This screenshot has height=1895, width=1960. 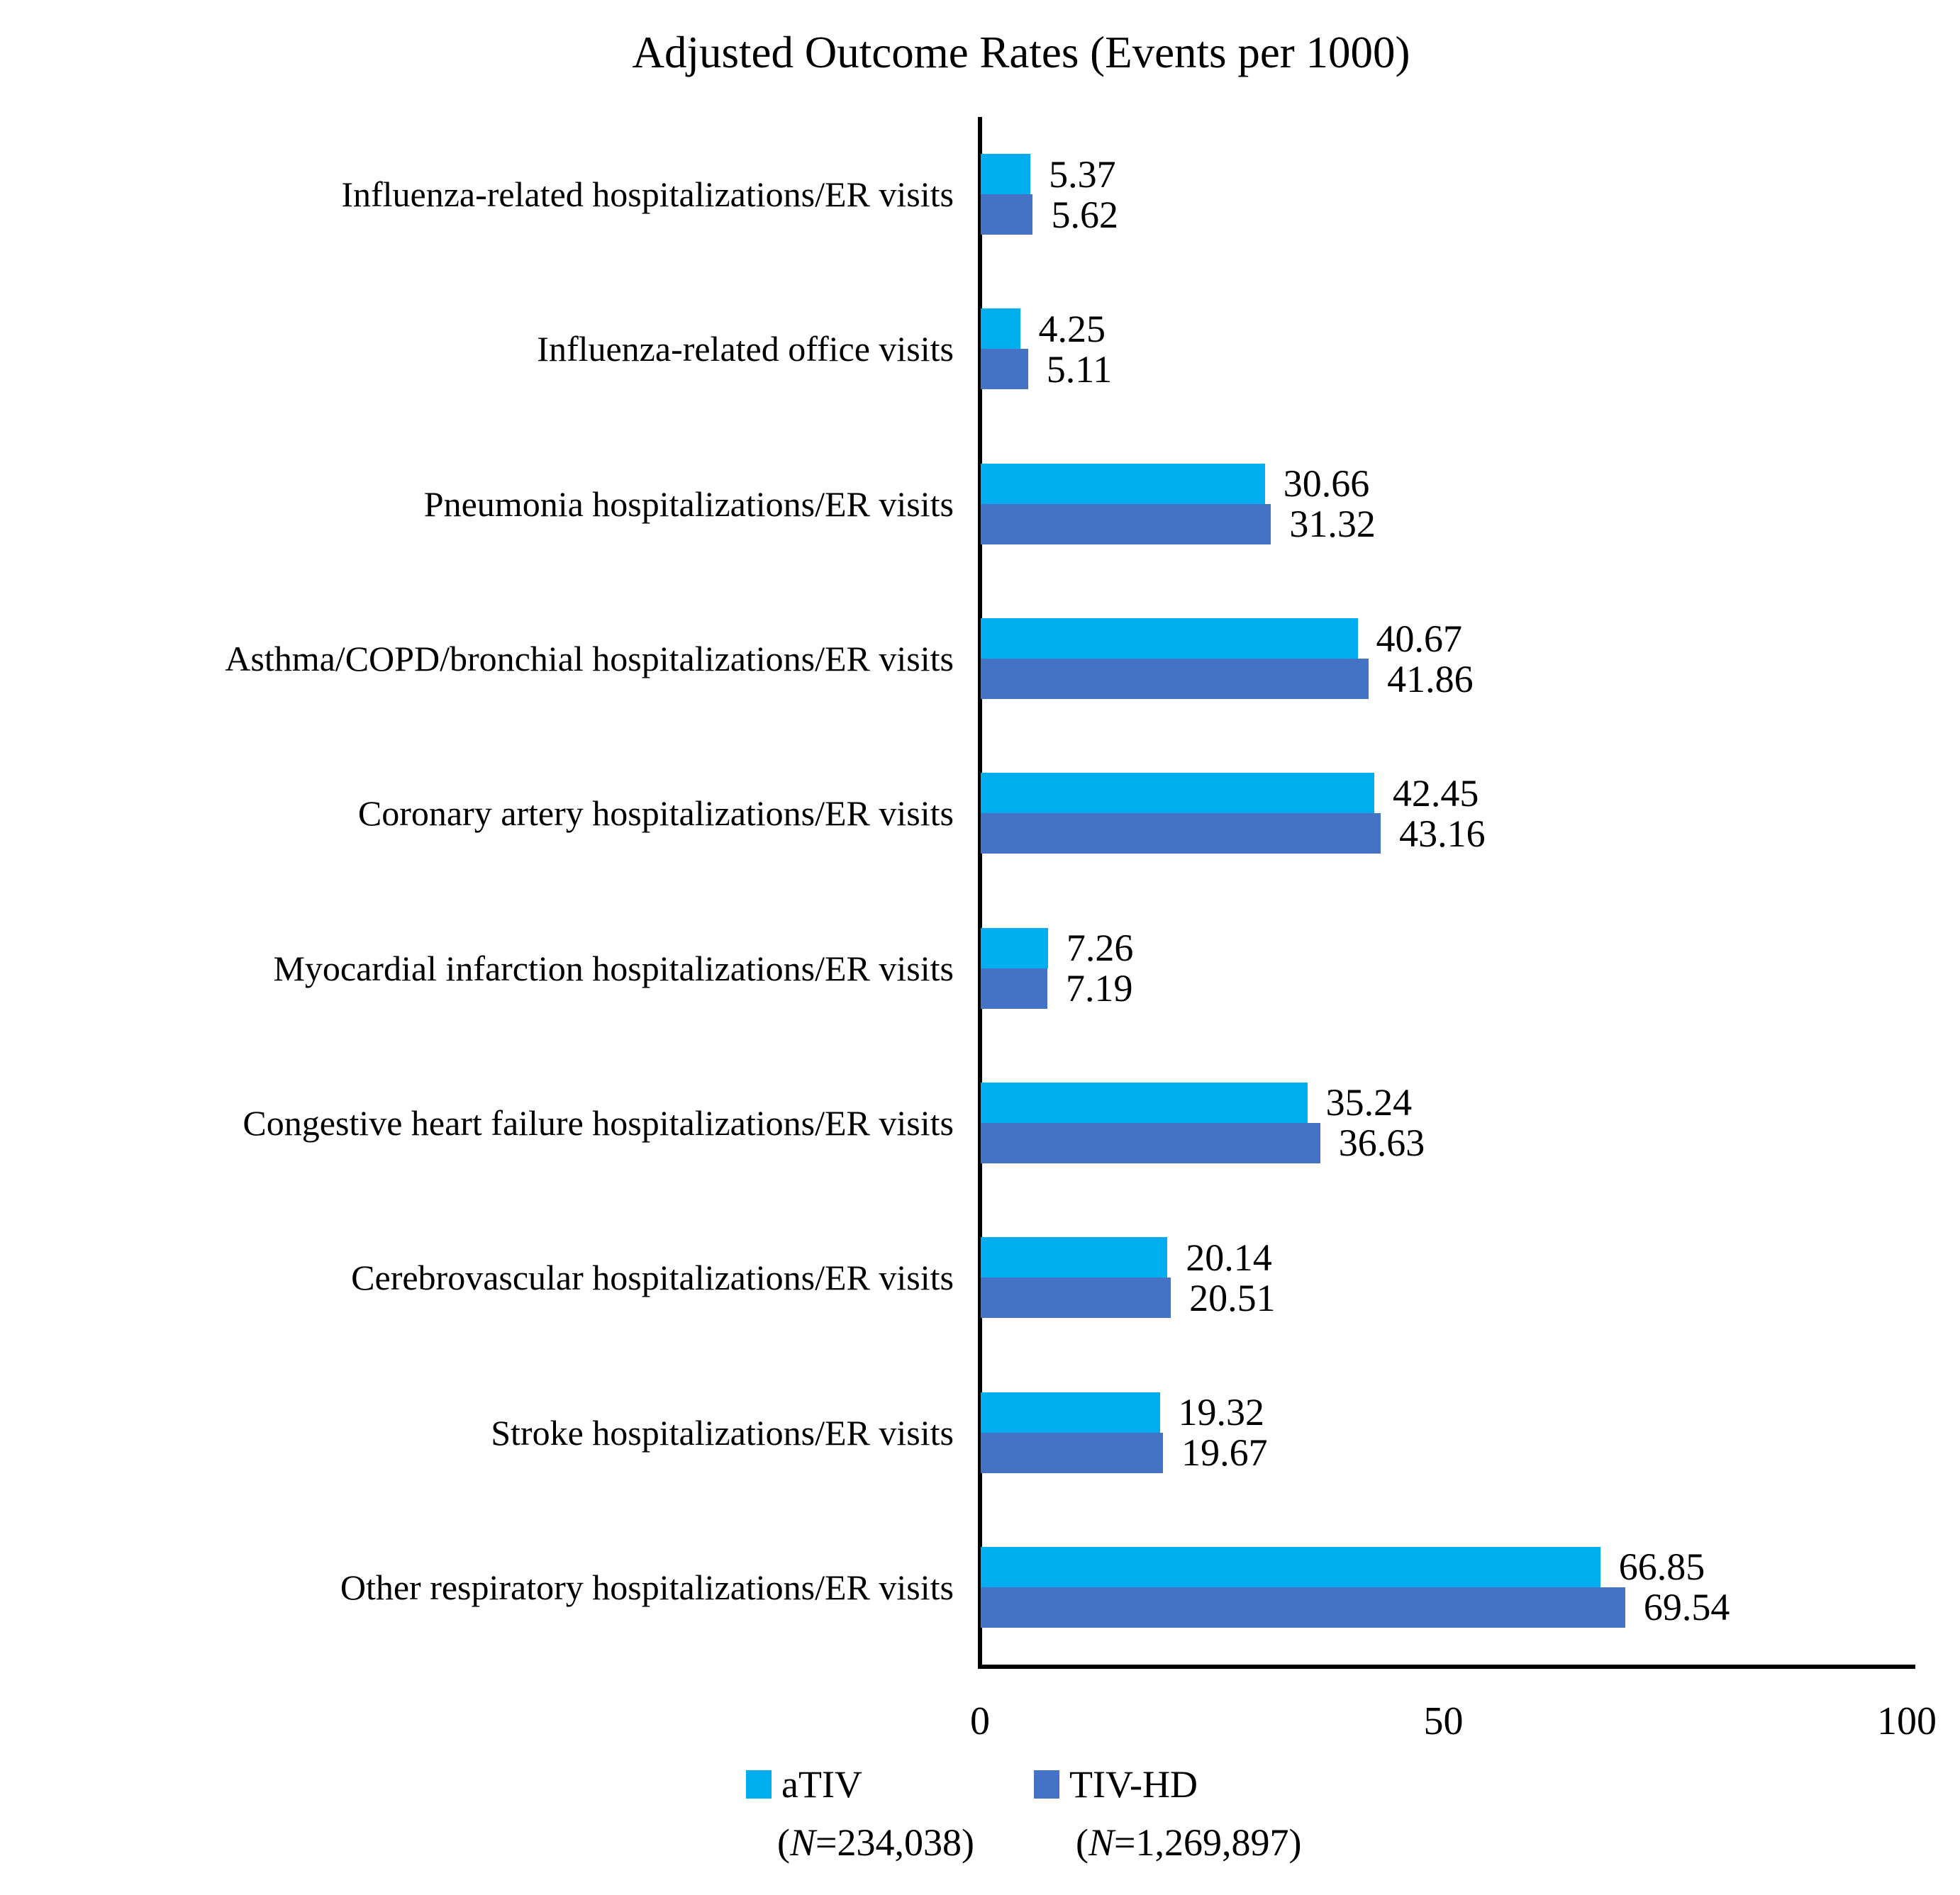 I want to click on bar-tivhd: 69.54, so click(x=1355, y=1607).